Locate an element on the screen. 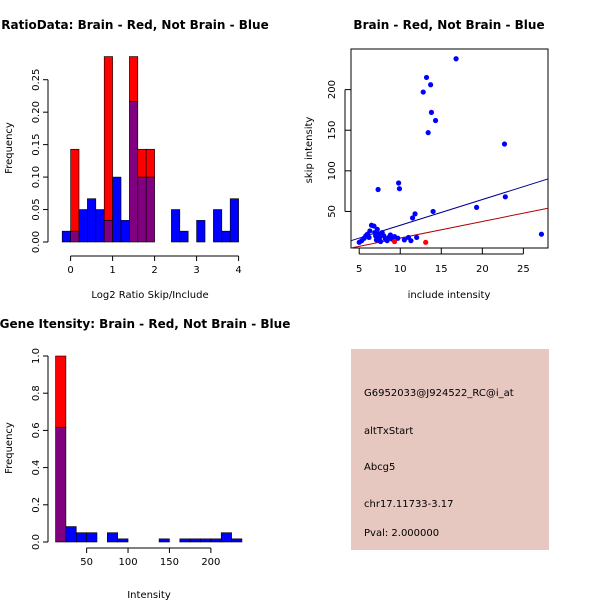 This screenshot has height=600, width=600. scatter-axes: 5 10 15 20 25 50 100 150 200 is located at coordinates (428, 177).